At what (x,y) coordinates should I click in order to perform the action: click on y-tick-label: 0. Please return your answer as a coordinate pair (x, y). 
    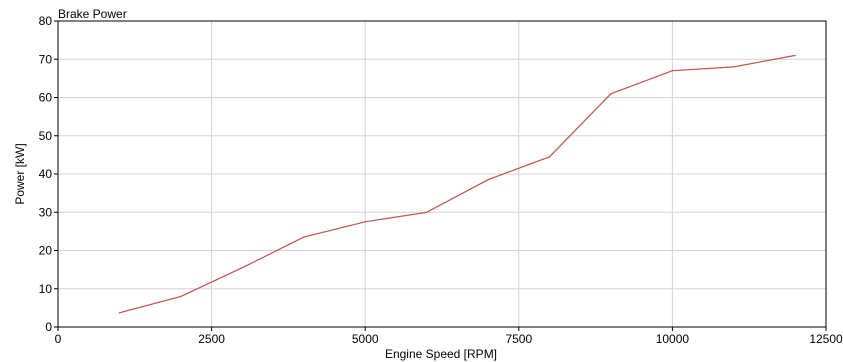
    Looking at the image, I should click on (48, 327).